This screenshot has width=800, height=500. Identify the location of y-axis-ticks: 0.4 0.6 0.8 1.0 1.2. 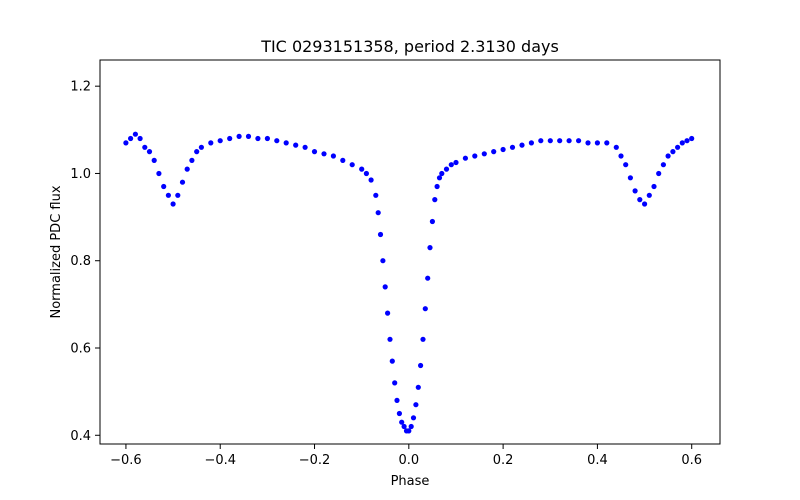
(85, 262).